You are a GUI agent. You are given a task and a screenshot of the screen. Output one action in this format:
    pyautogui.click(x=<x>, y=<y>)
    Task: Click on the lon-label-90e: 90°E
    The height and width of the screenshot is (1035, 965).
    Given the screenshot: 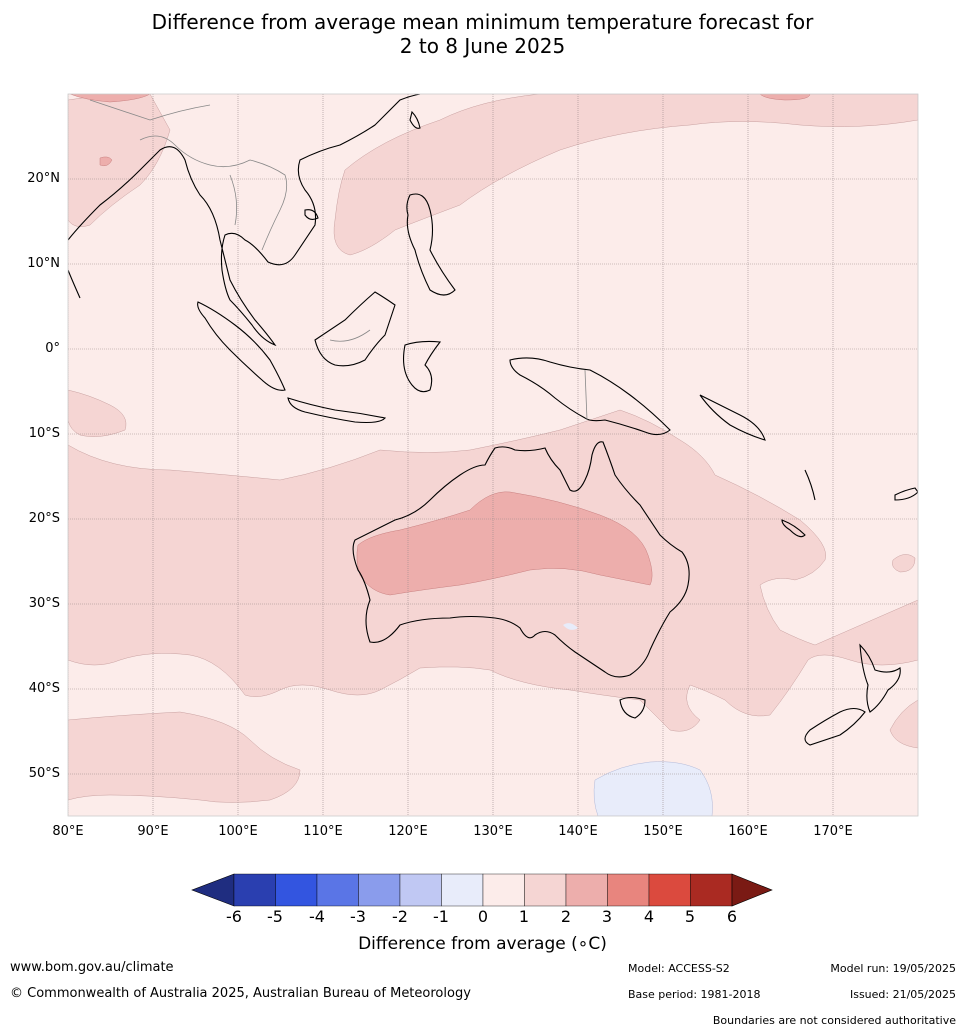 What is the action you would take?
    pyautogui.click(x=153, y=831)
    